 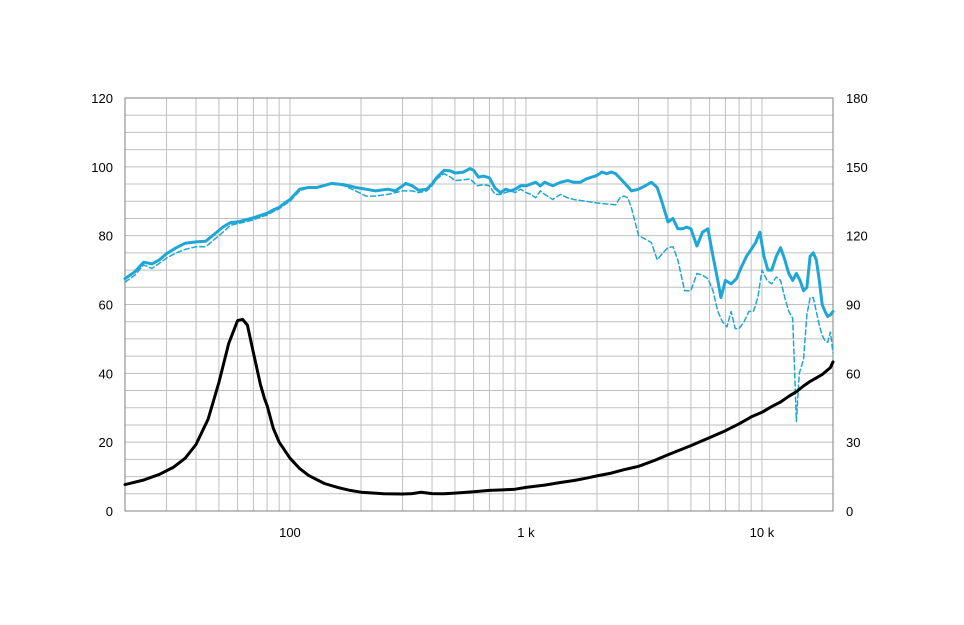 What do you see at coordinates (102, 167) in the screenshot?
I see `y-left-tick-label: 100` at bounding box center [102, 167].